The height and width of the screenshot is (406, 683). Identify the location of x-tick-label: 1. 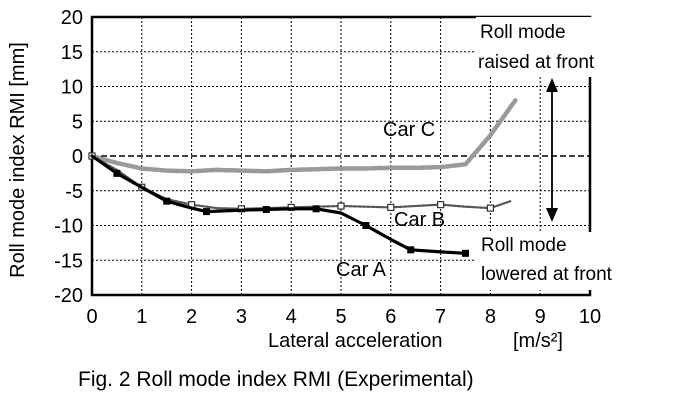
(141, 317).